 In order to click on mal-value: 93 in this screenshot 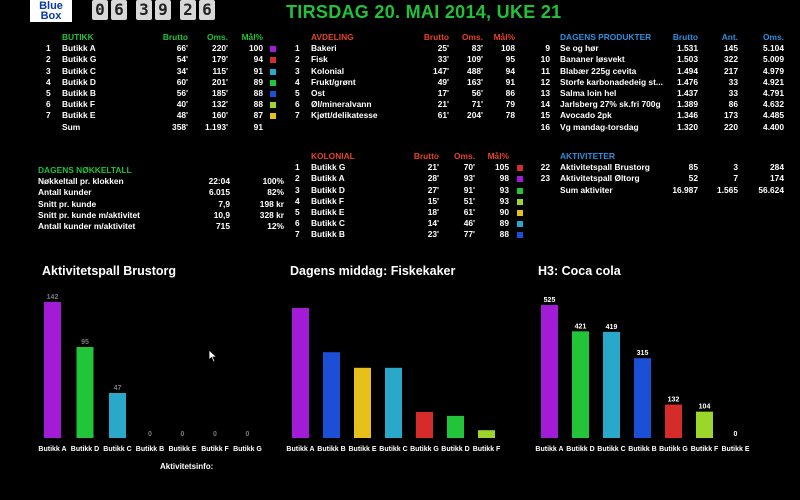, I will do `click(504, 189)`.